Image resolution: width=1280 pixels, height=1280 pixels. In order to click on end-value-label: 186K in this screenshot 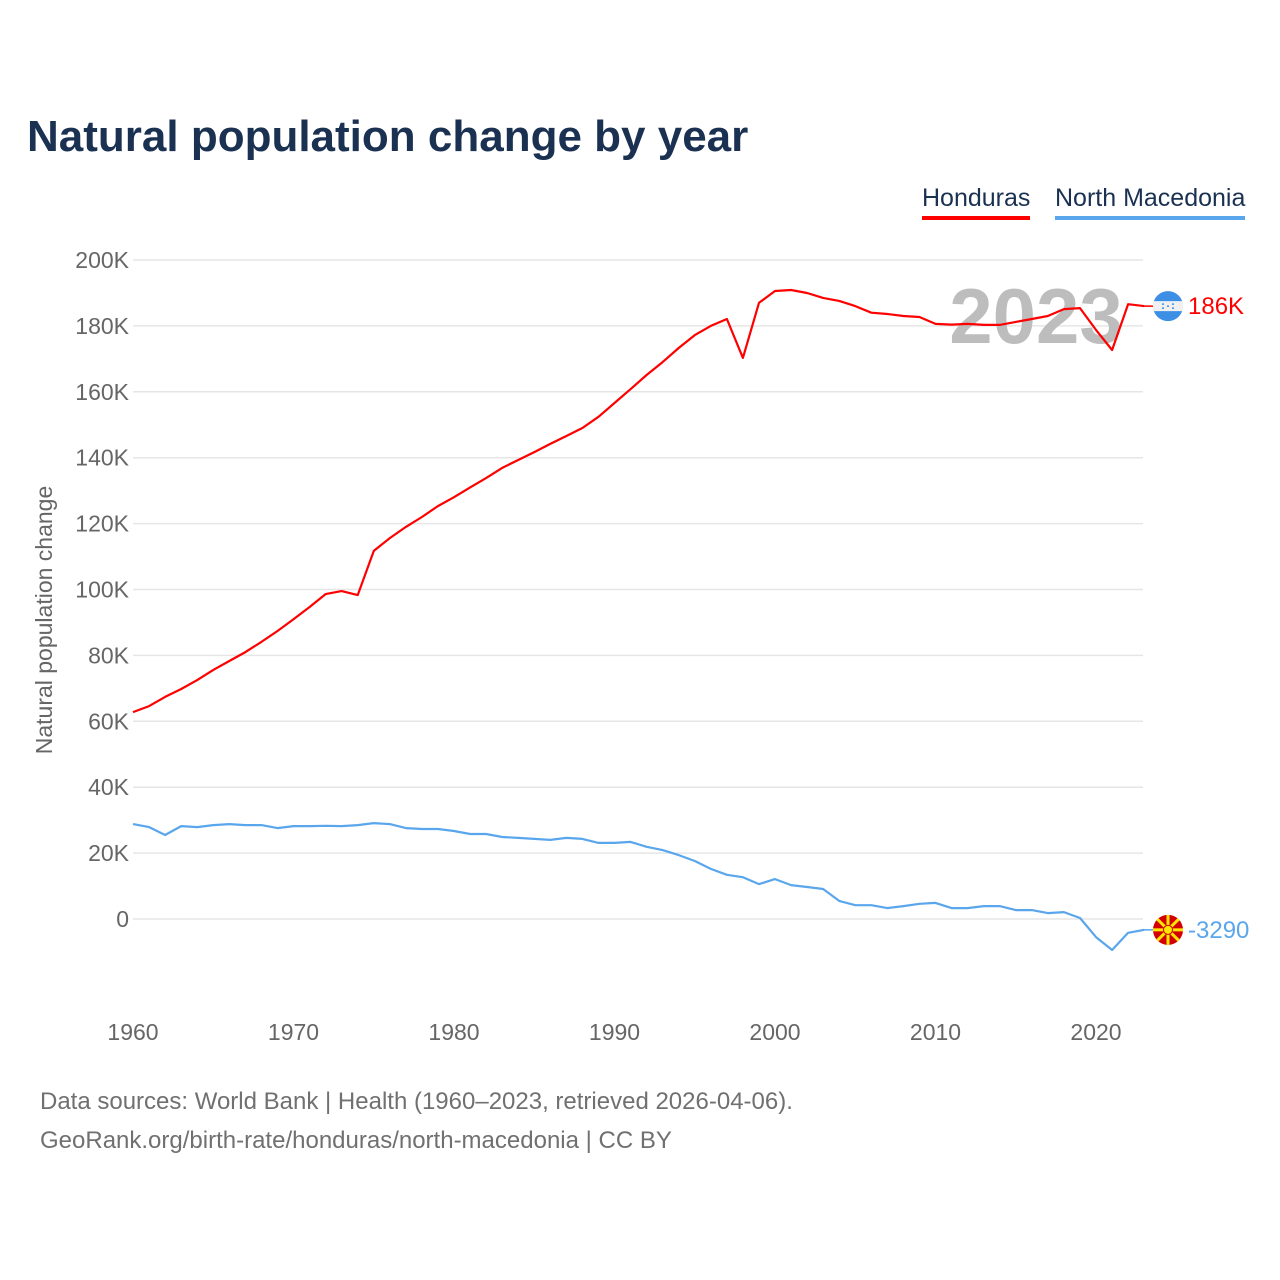, I will do `click(1216, 306)`.